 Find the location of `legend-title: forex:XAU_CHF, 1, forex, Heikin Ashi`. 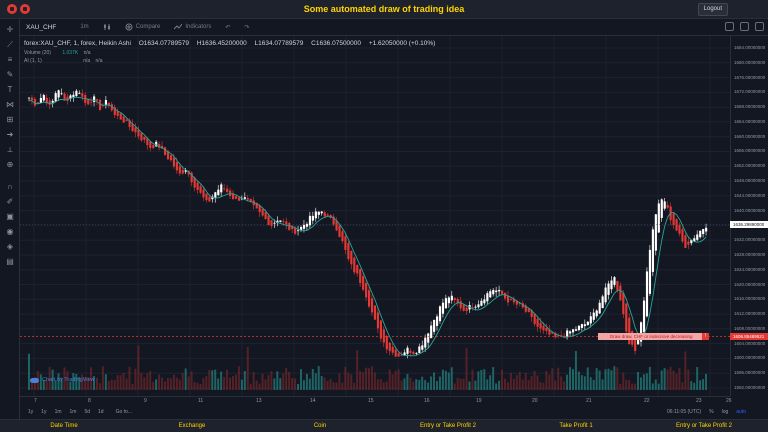

legend-title: forex:XAU_CHF, 1, forex, Heikin Ashi is located at coordinates (77, 43).